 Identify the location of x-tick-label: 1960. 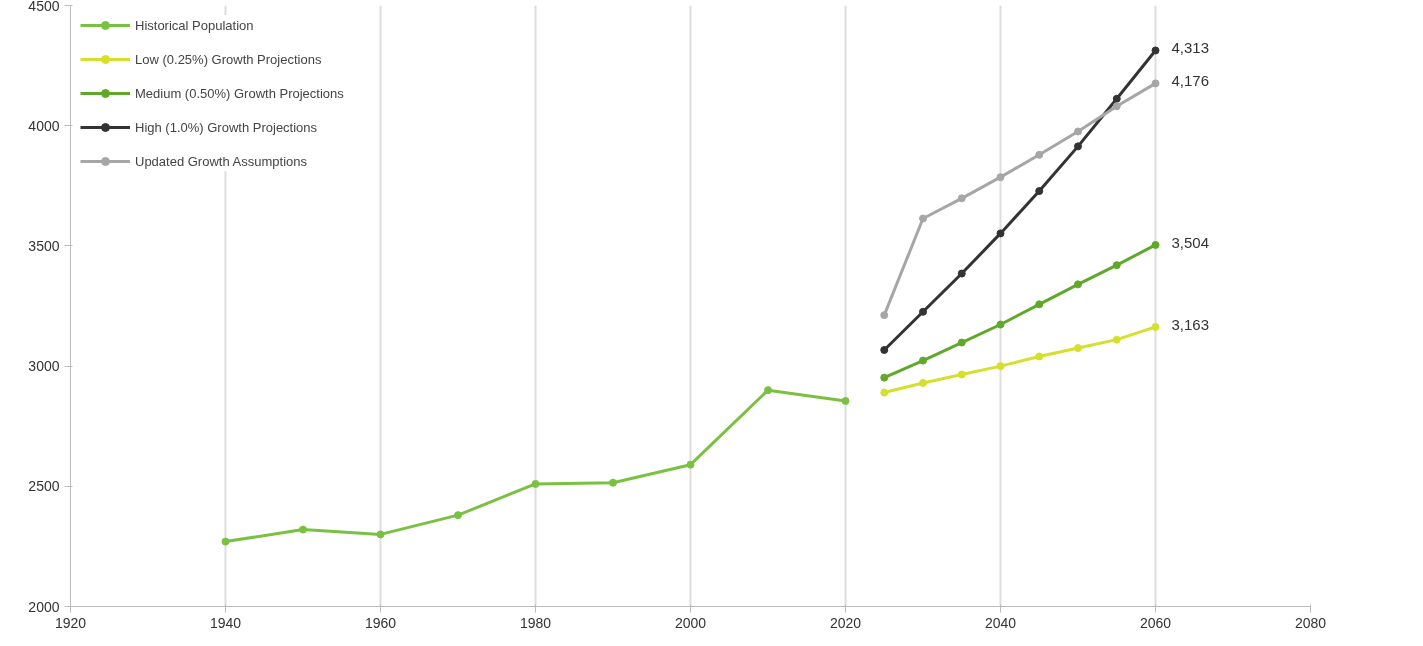
(380, 622).